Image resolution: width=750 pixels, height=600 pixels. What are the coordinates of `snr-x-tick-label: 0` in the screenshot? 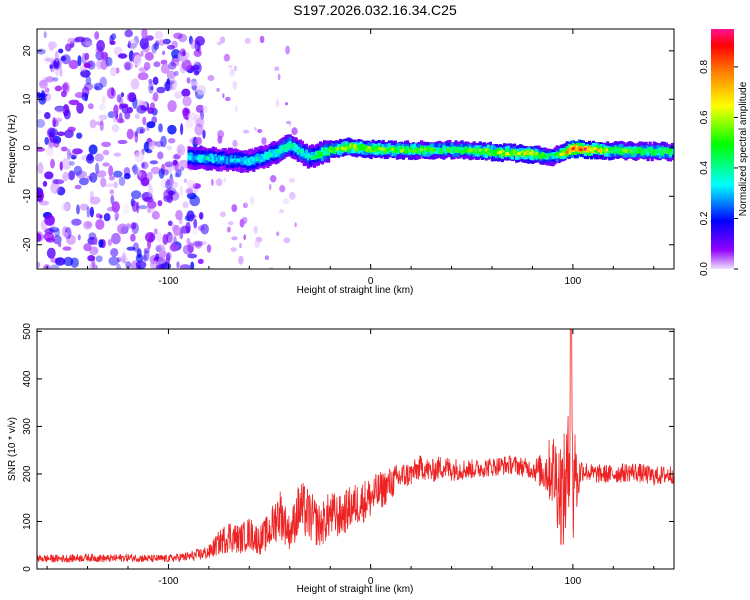 It's located at (371, 581).